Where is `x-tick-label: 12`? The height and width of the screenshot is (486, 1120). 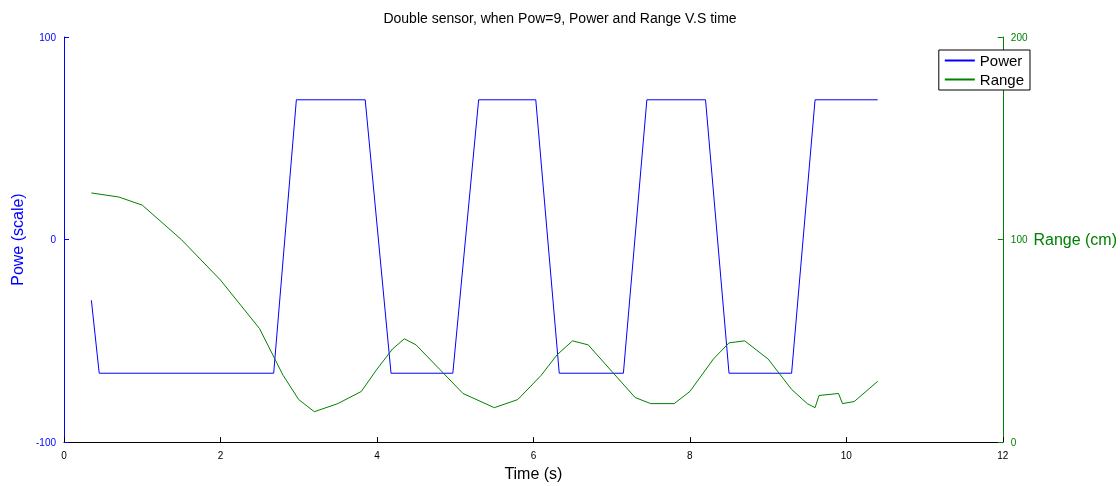 x-tick-label: 12 is located at coordinates (1003, 455).